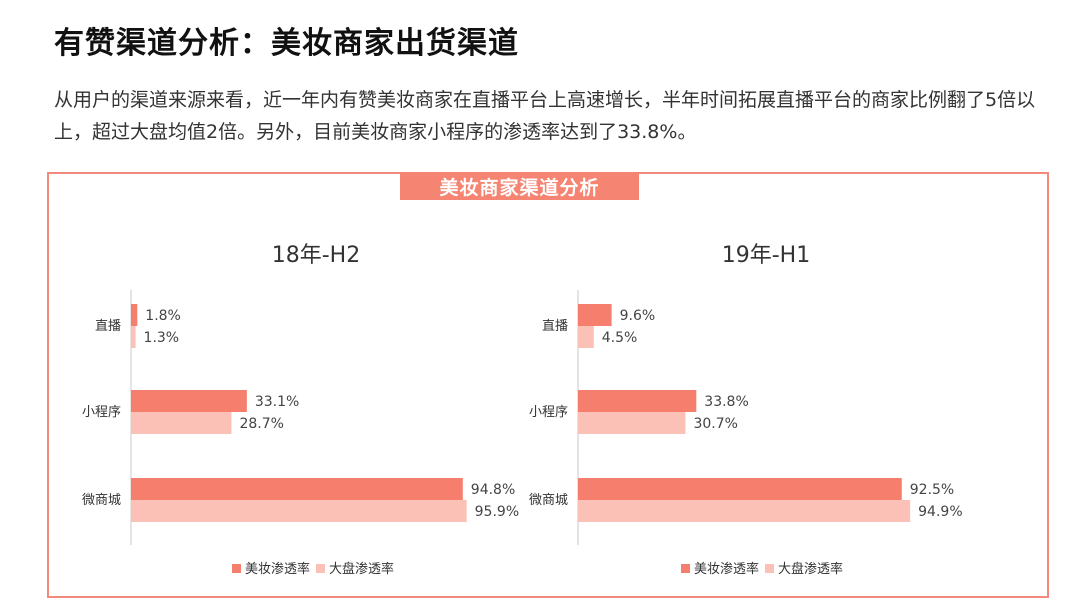  Describe the element at coordinates (620, 338) in the screenshot. I see `data-label: 4.5%` at that location.